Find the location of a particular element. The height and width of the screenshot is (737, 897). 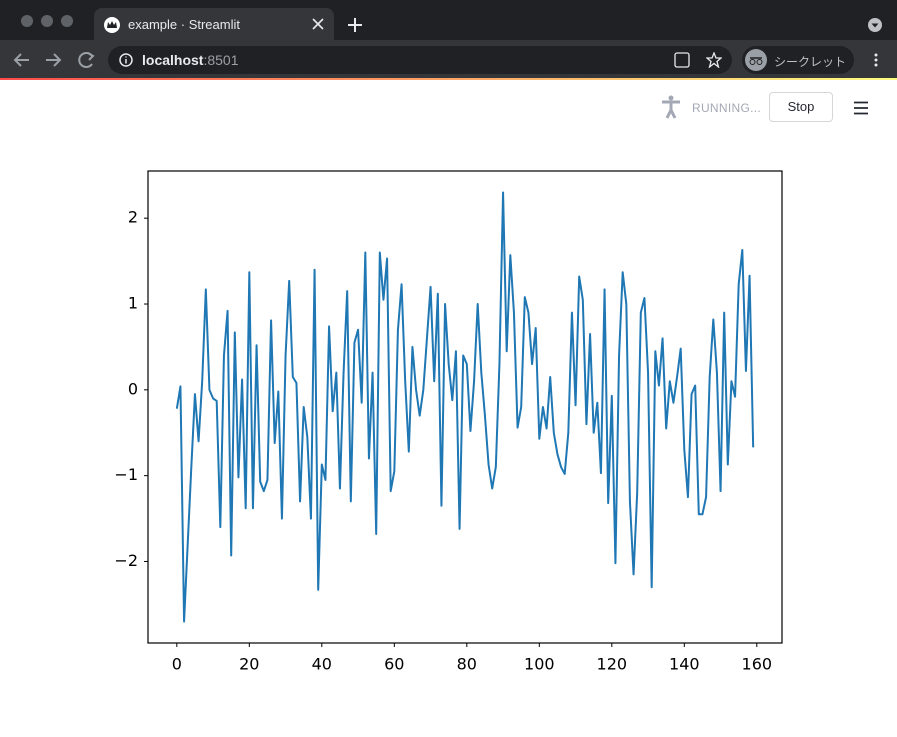

incognito-badge: シークレット is located at coordinates (798, 60).